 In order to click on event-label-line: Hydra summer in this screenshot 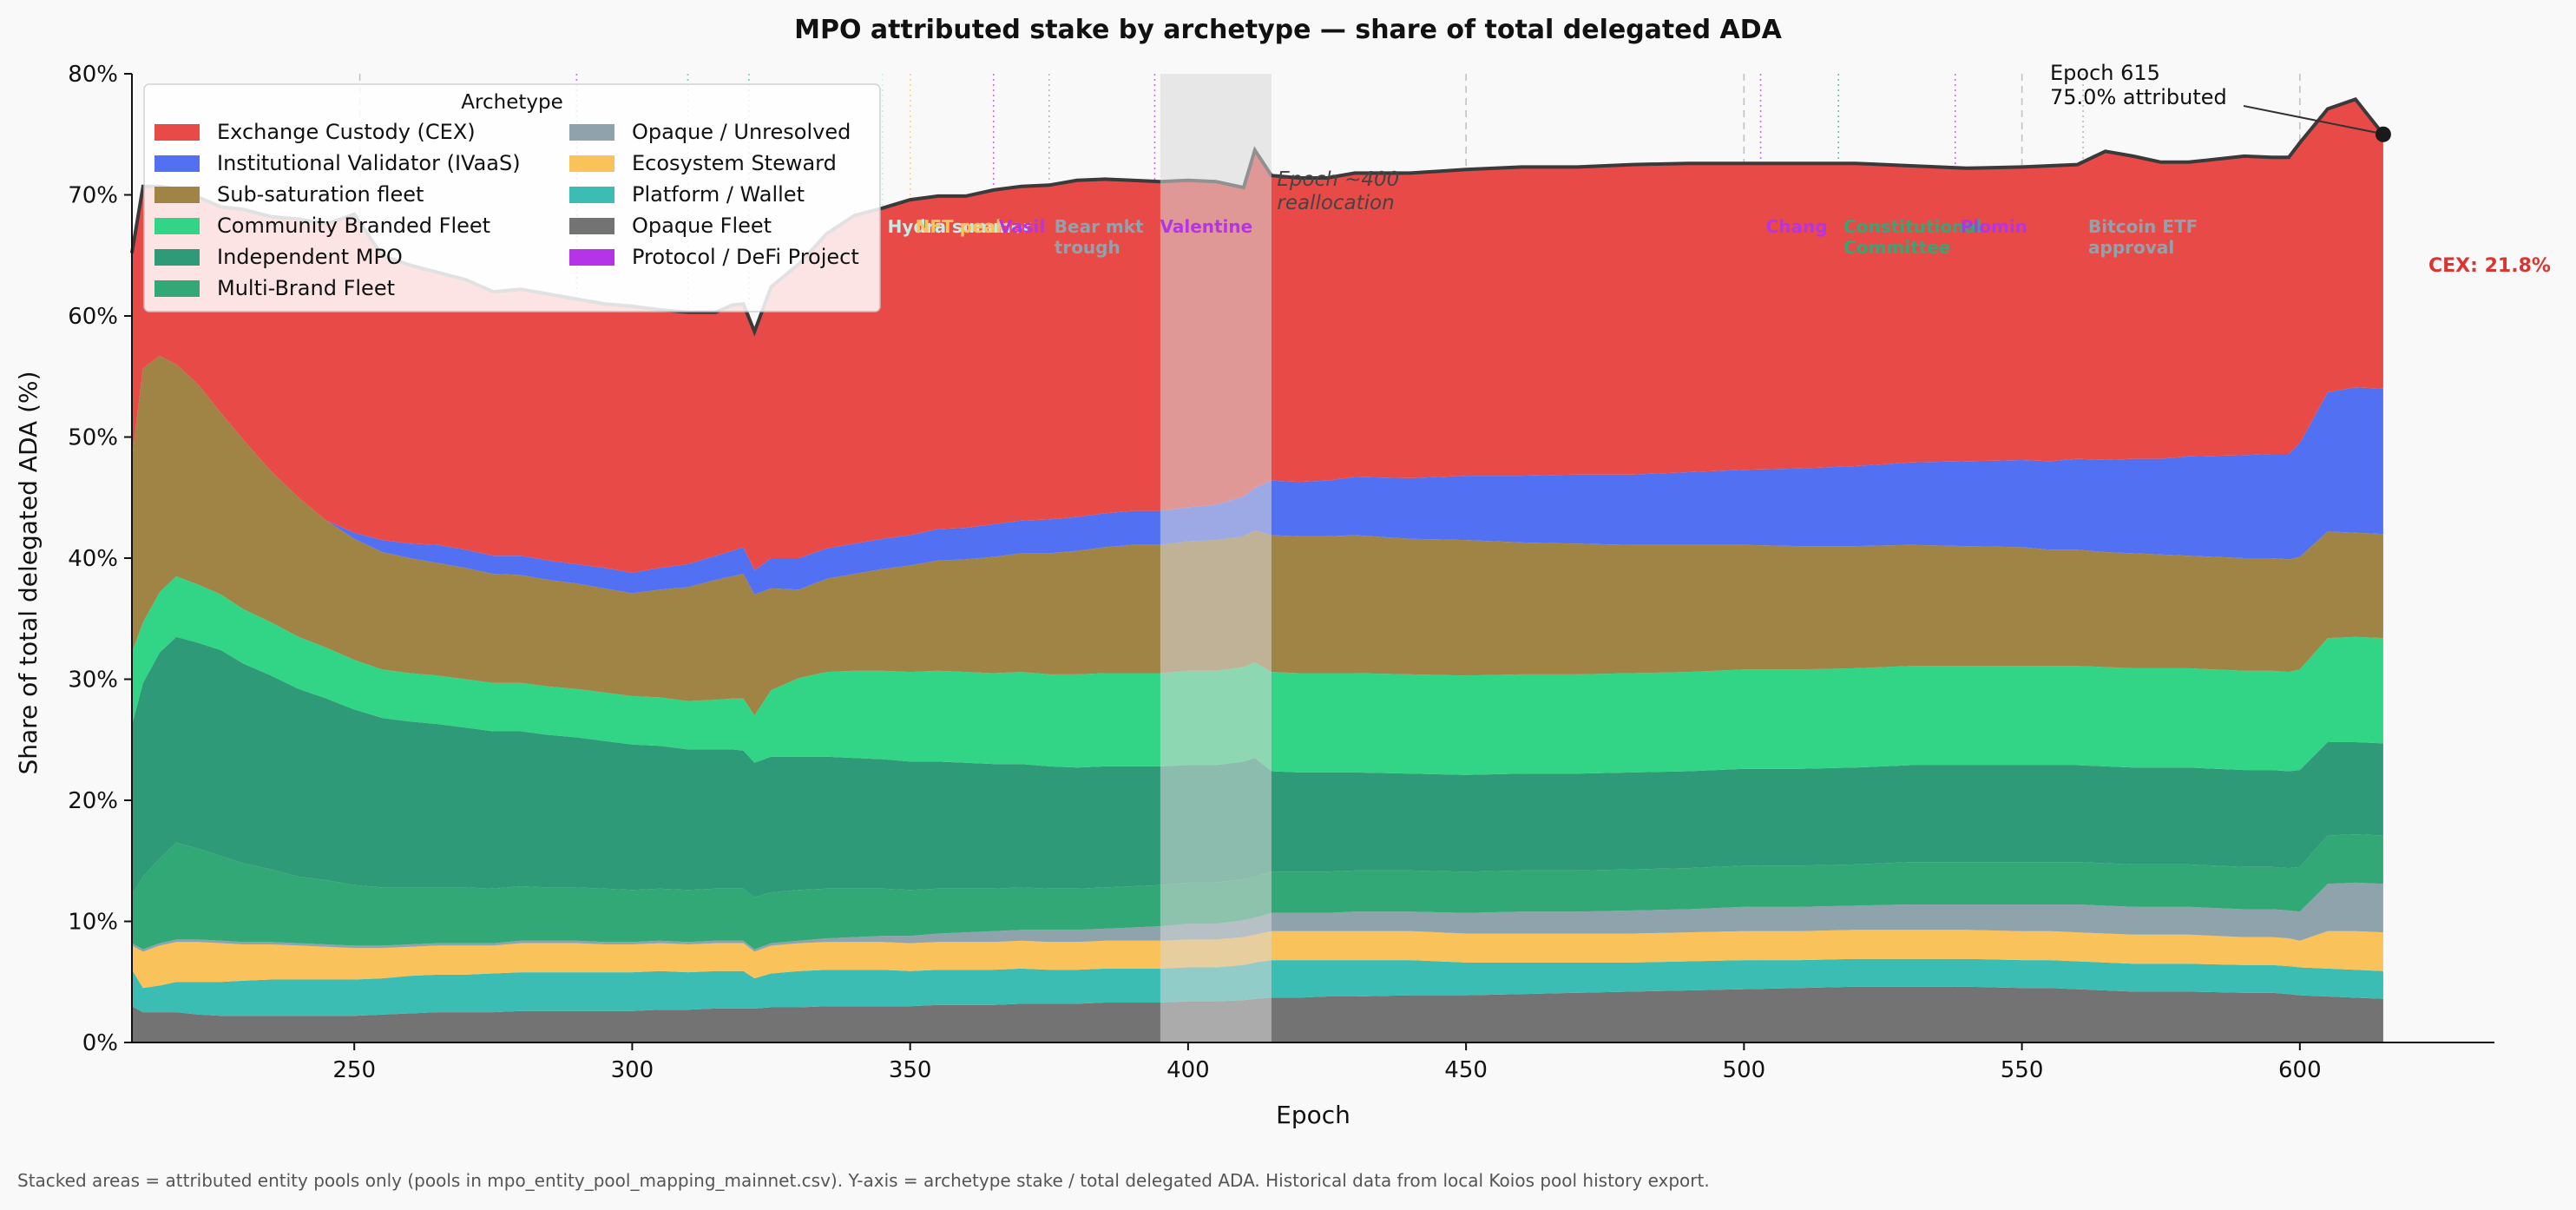, I will do `click(960, 227)`.